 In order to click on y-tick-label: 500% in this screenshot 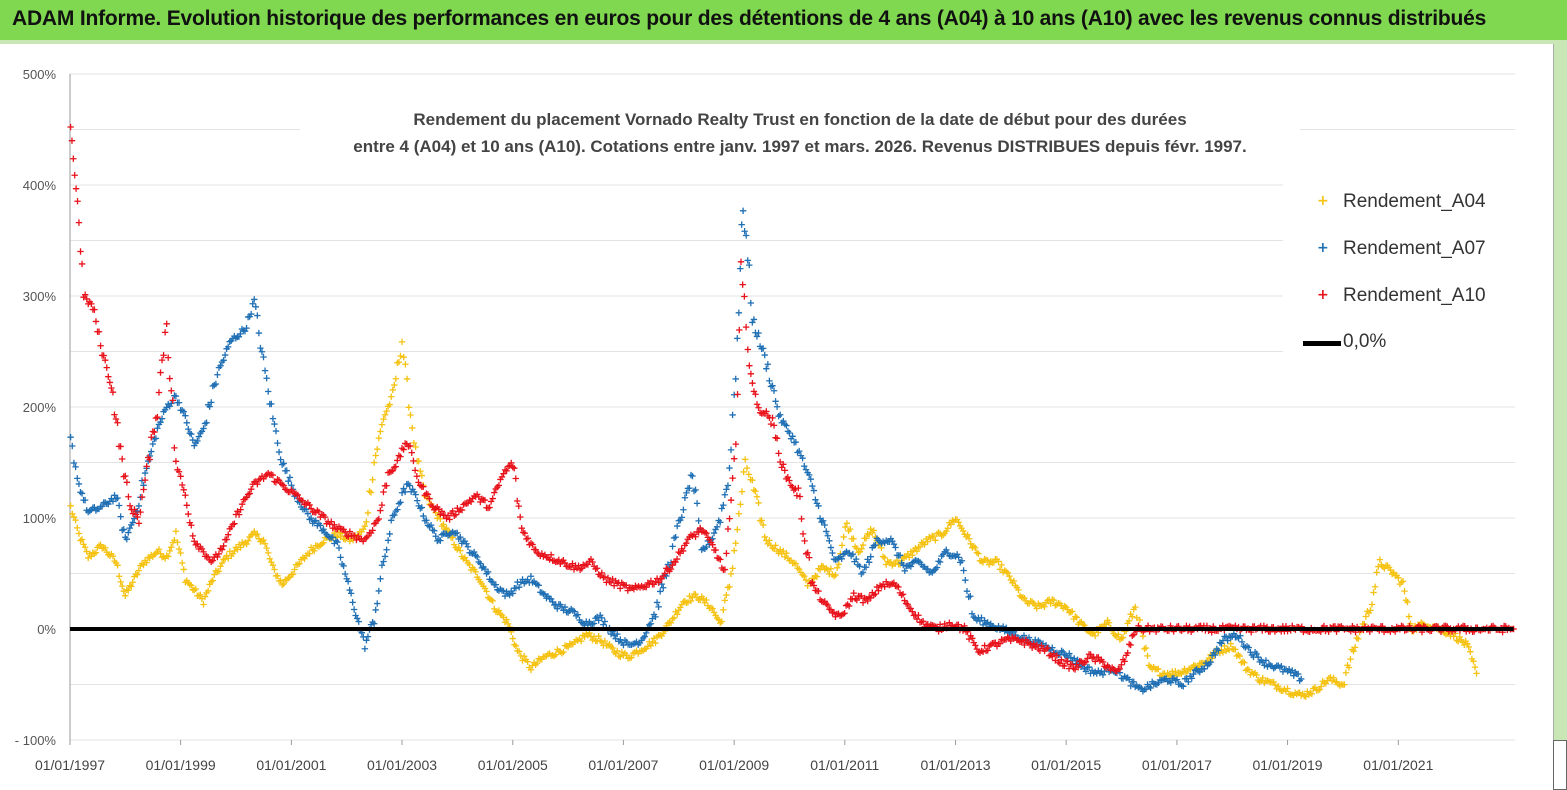, I will do `click(40, 74)`.